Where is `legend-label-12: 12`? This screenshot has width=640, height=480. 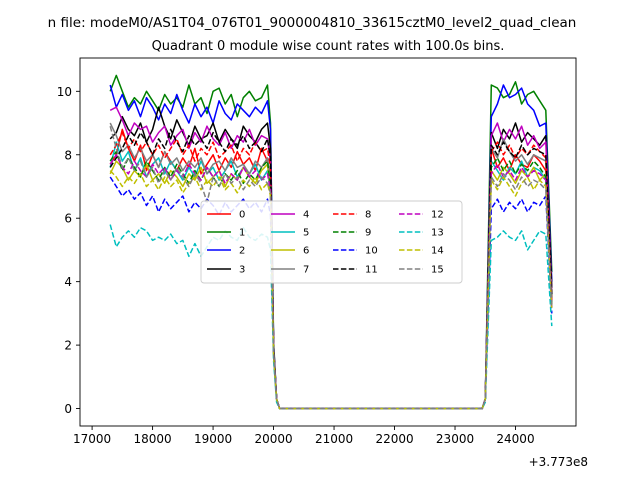
legend-label-12: 12 is located at coordinates (437, 215).